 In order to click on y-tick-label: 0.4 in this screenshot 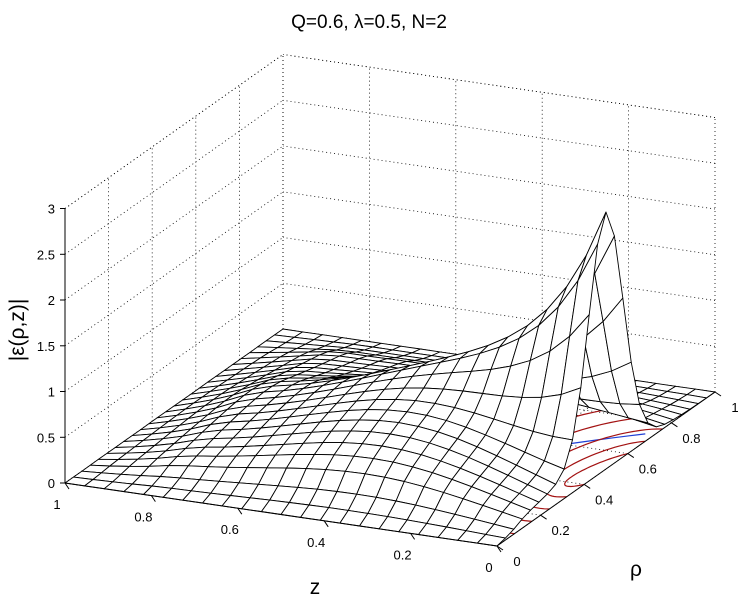, I will do `click(604, 499)`.